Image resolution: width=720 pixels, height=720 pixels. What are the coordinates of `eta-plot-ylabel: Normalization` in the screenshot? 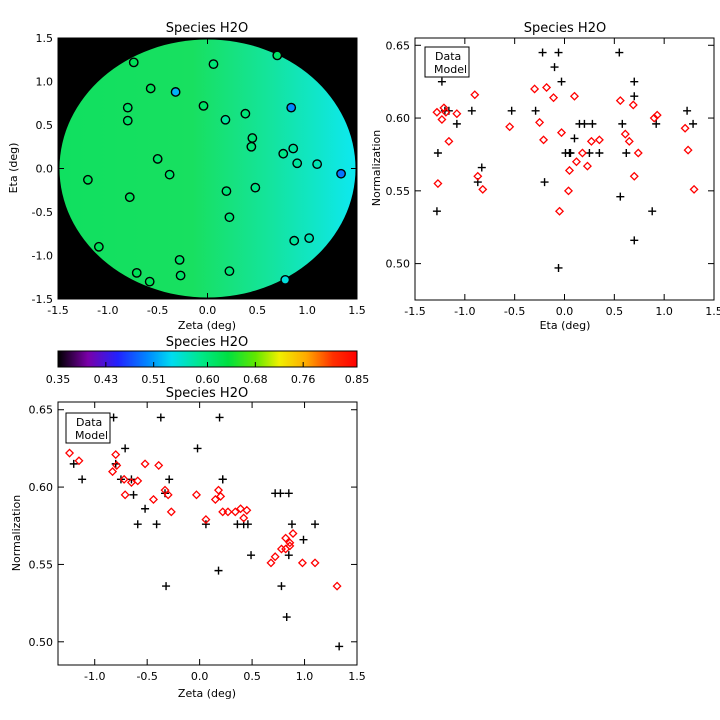 It's located at (376, 168).